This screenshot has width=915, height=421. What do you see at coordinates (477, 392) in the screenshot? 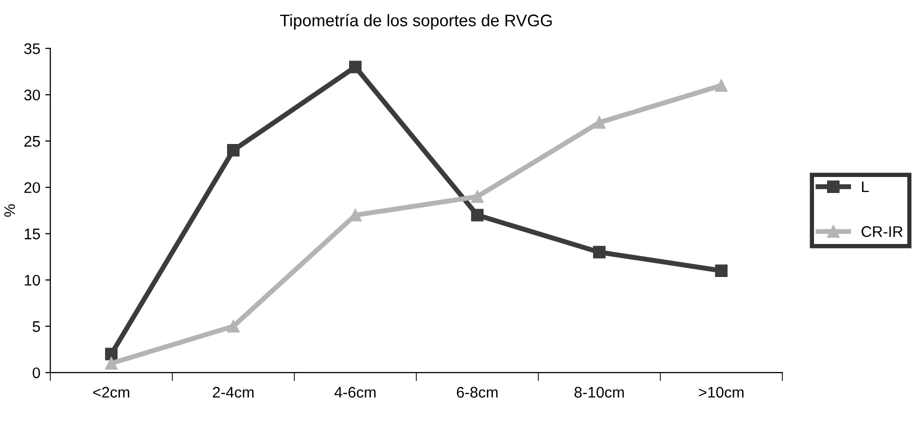
I see `x-tick-label: 6-8cm` at bounding box center [477, 392].